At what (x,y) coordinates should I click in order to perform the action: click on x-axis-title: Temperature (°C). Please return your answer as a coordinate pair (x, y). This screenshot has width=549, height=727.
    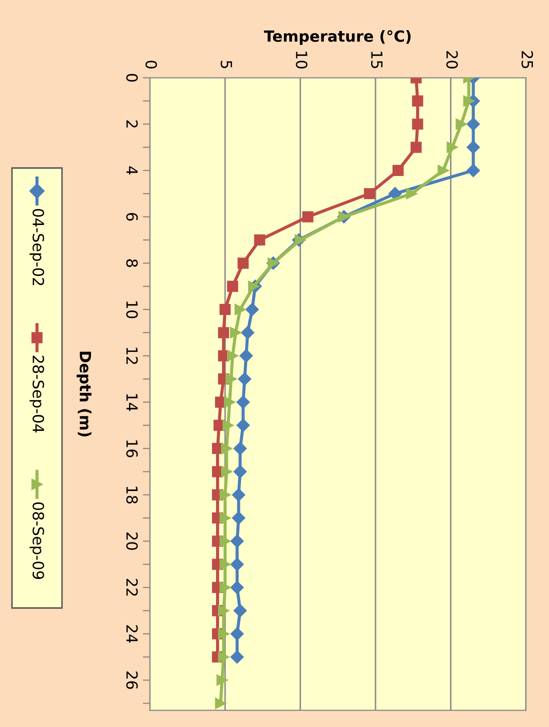
    Looking at the image, I should click on (337, 37).